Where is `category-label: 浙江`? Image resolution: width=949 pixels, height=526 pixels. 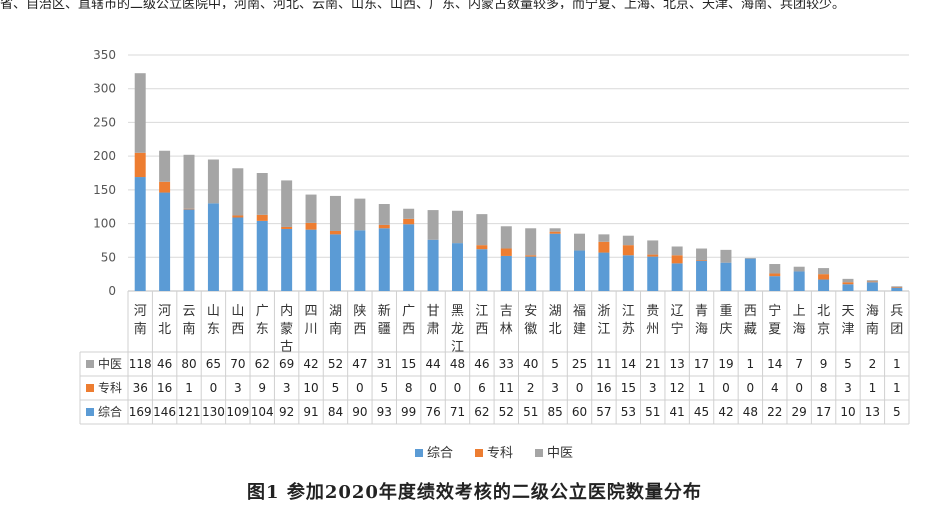 category-label: 浙江 is located at coordinates (603, 320).